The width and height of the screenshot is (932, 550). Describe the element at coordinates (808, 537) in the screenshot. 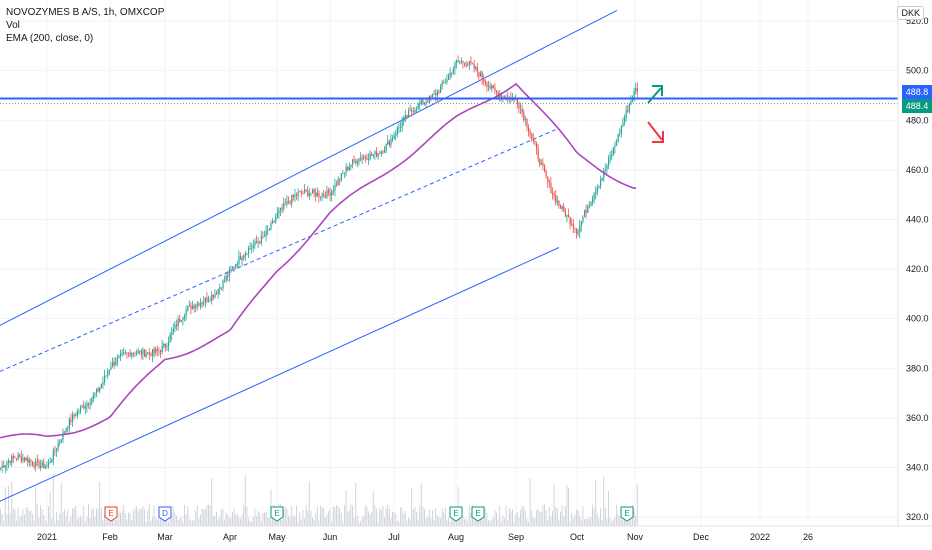

I see `x-tick-label: 26` at that location.